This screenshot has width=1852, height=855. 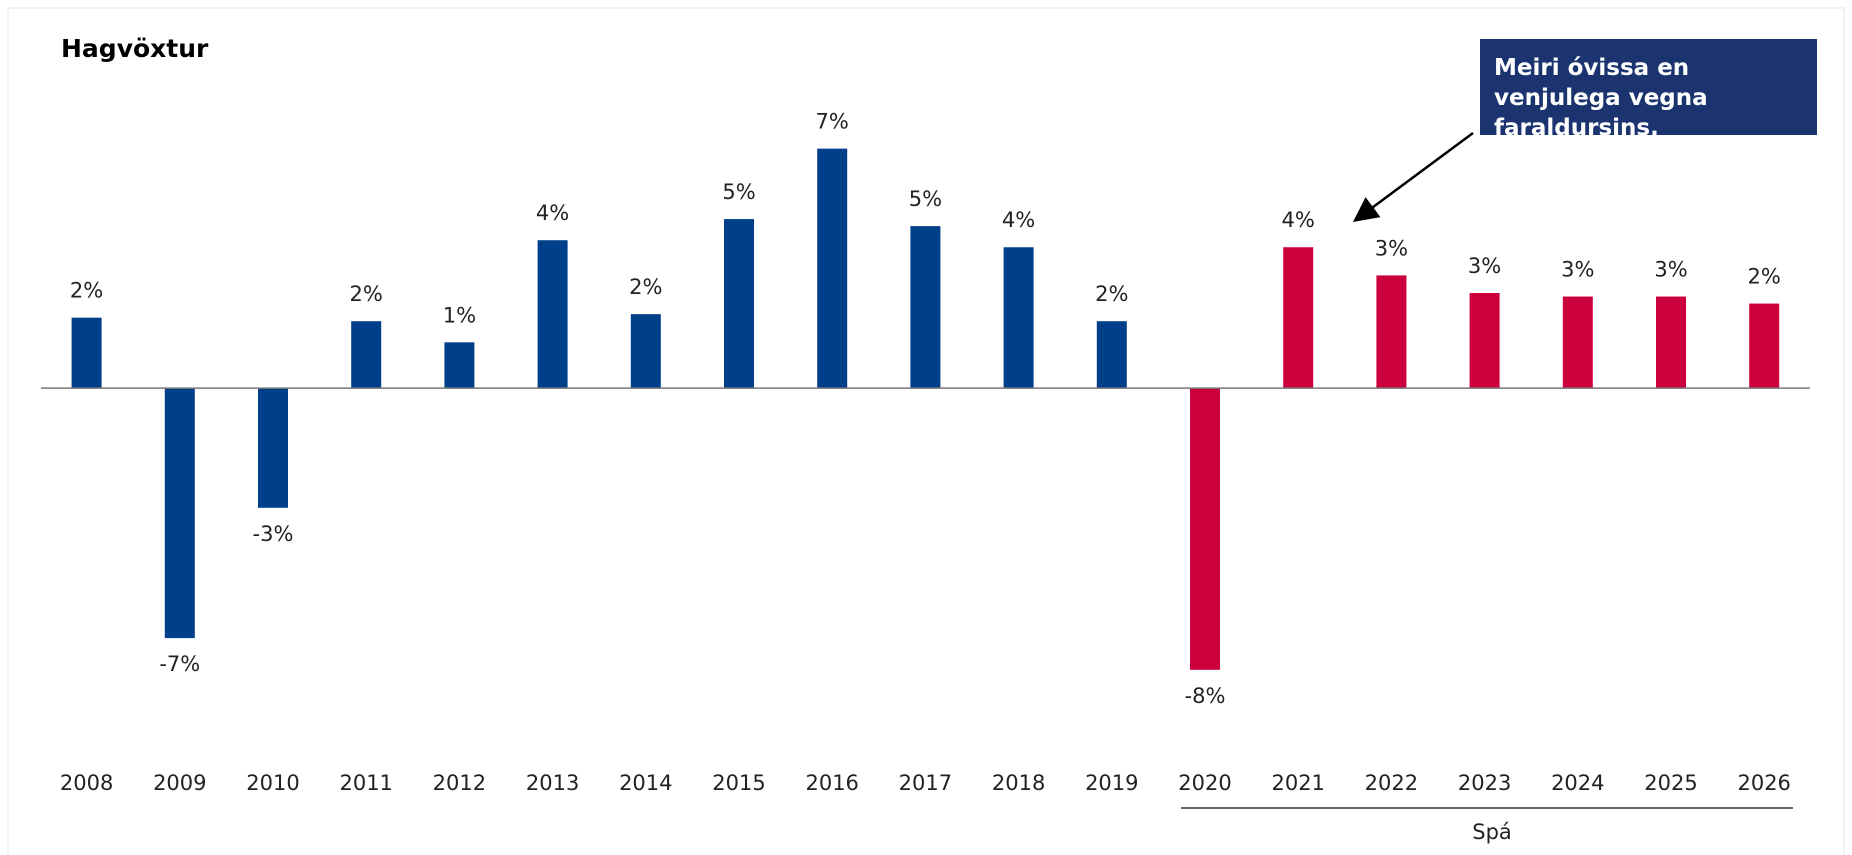 I want to click on x-tick-label: 2009, so click(x=179, y=783).